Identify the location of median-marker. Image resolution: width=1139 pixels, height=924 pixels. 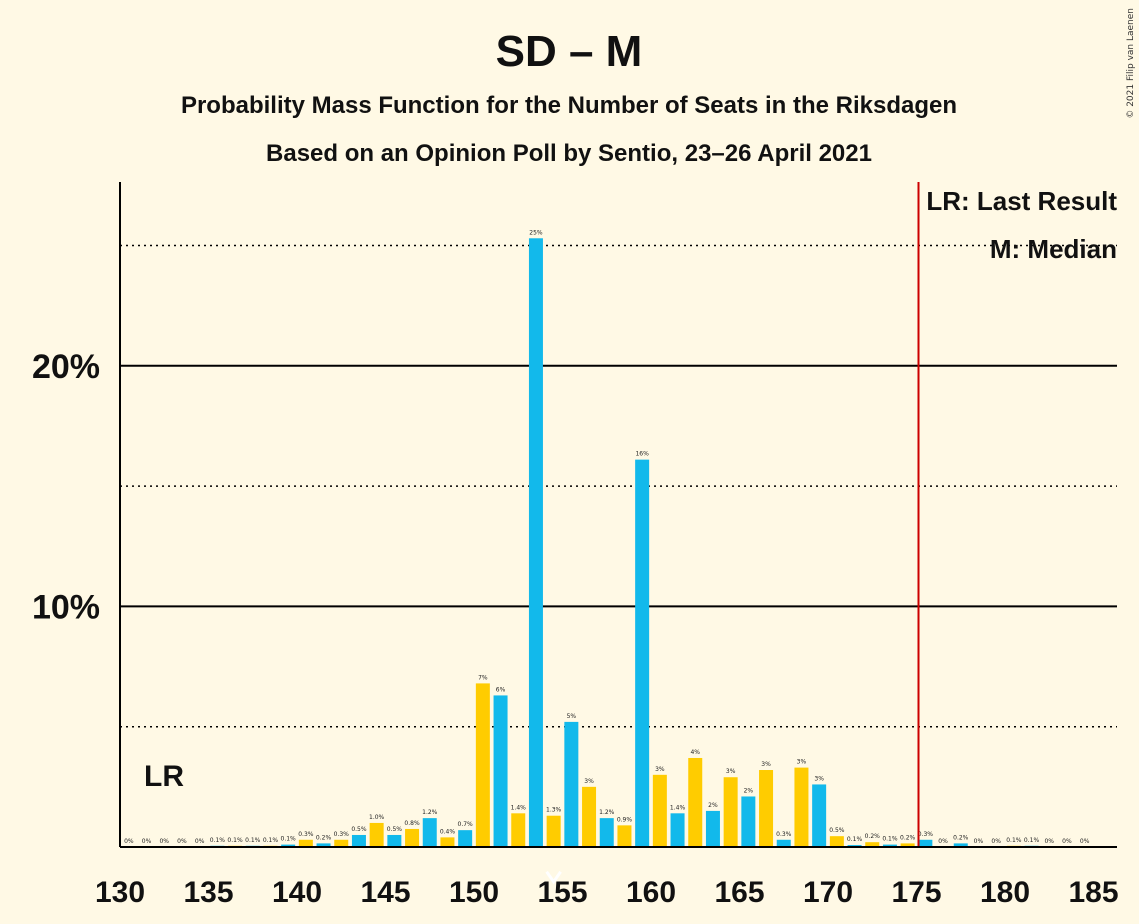
(553, 877).